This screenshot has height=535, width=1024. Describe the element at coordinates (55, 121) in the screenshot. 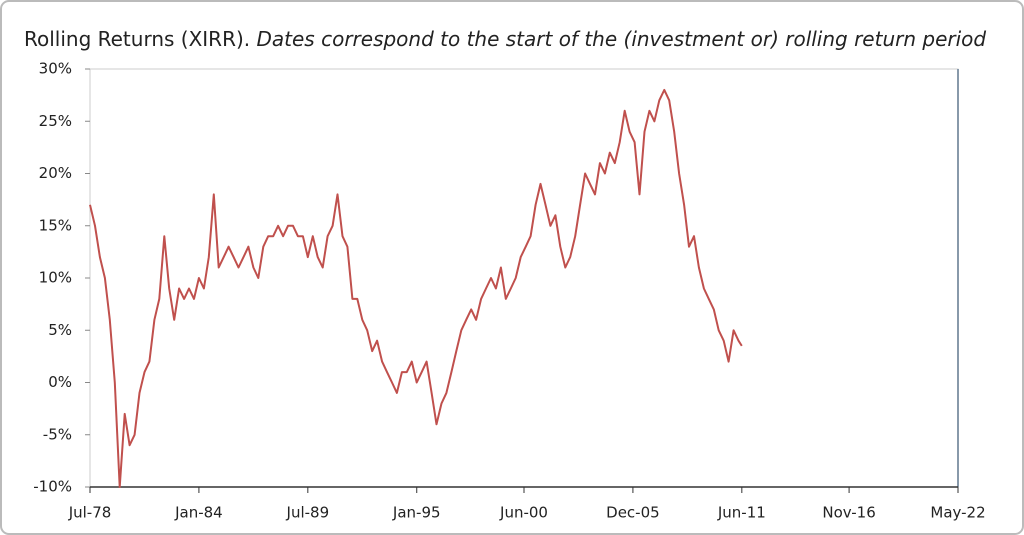

I see `y-tick-label: 25%` at that location.